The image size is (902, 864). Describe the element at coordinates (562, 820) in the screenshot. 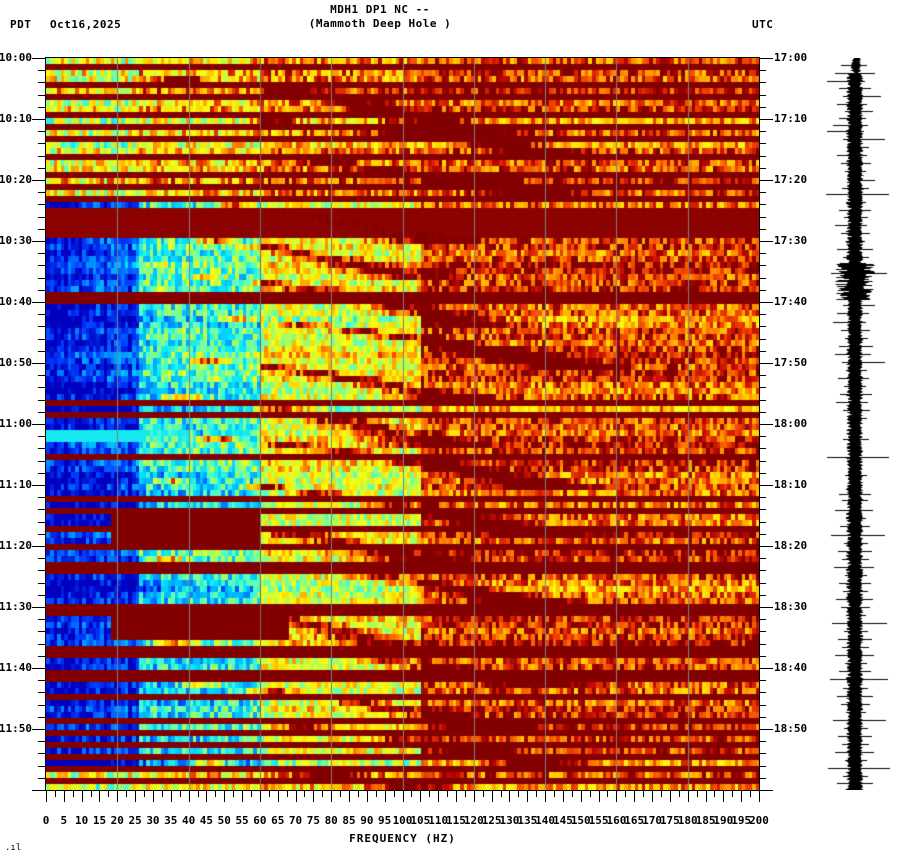

I see `freq-label: 145` at that location.